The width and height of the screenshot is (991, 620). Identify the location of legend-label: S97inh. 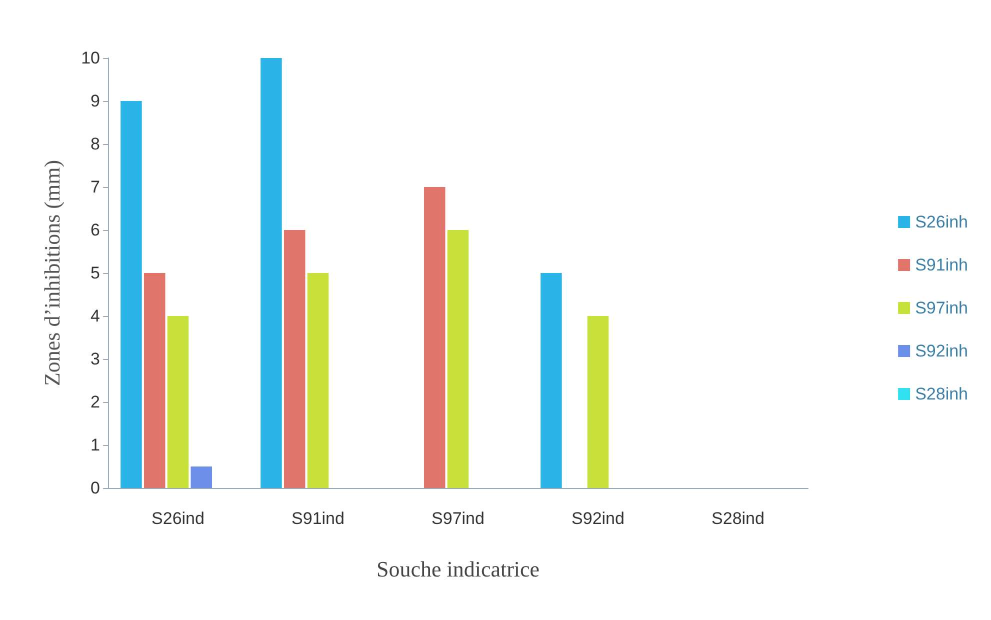
(941, 308).